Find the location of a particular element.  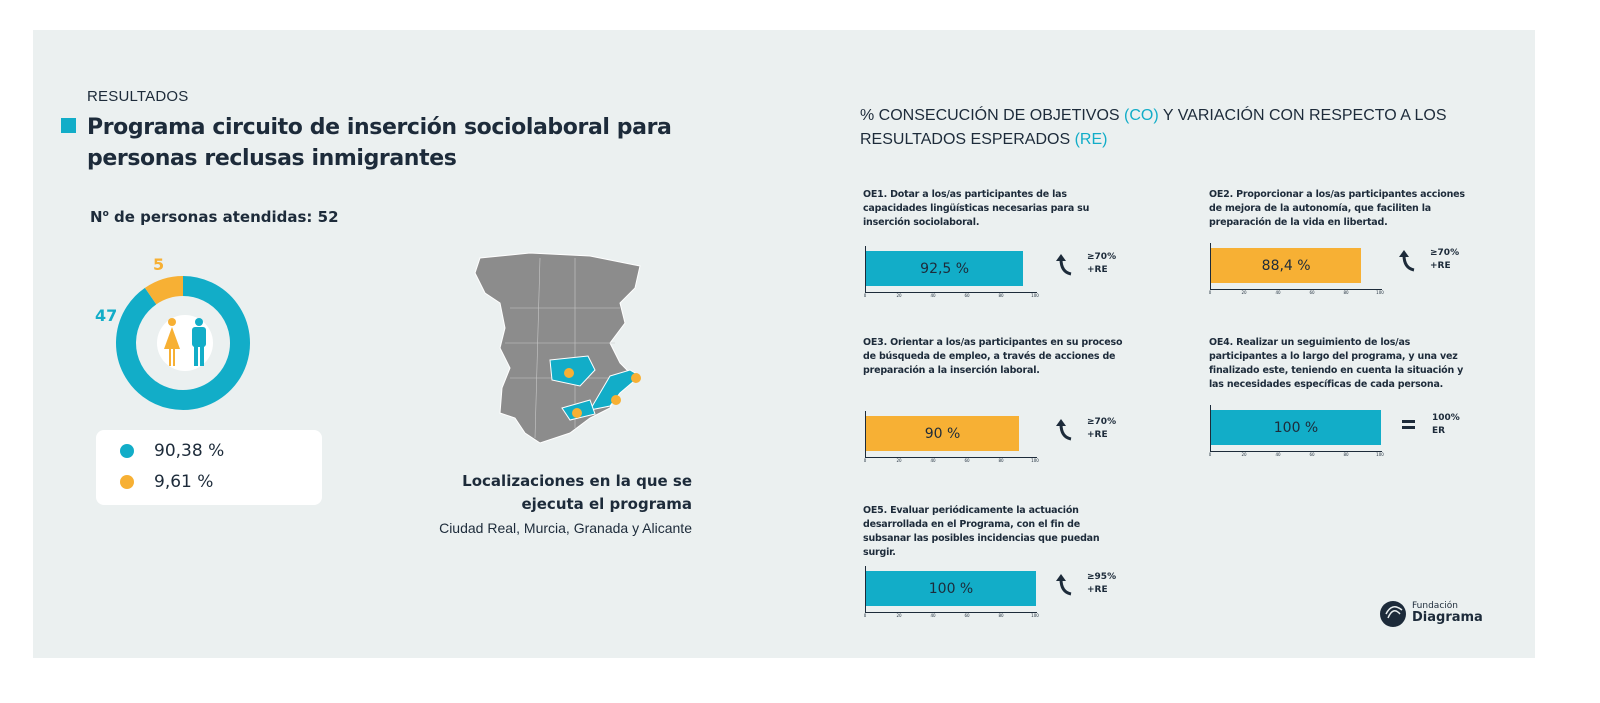

legend-item: 9,61 % is located at coordinates (166, 482).